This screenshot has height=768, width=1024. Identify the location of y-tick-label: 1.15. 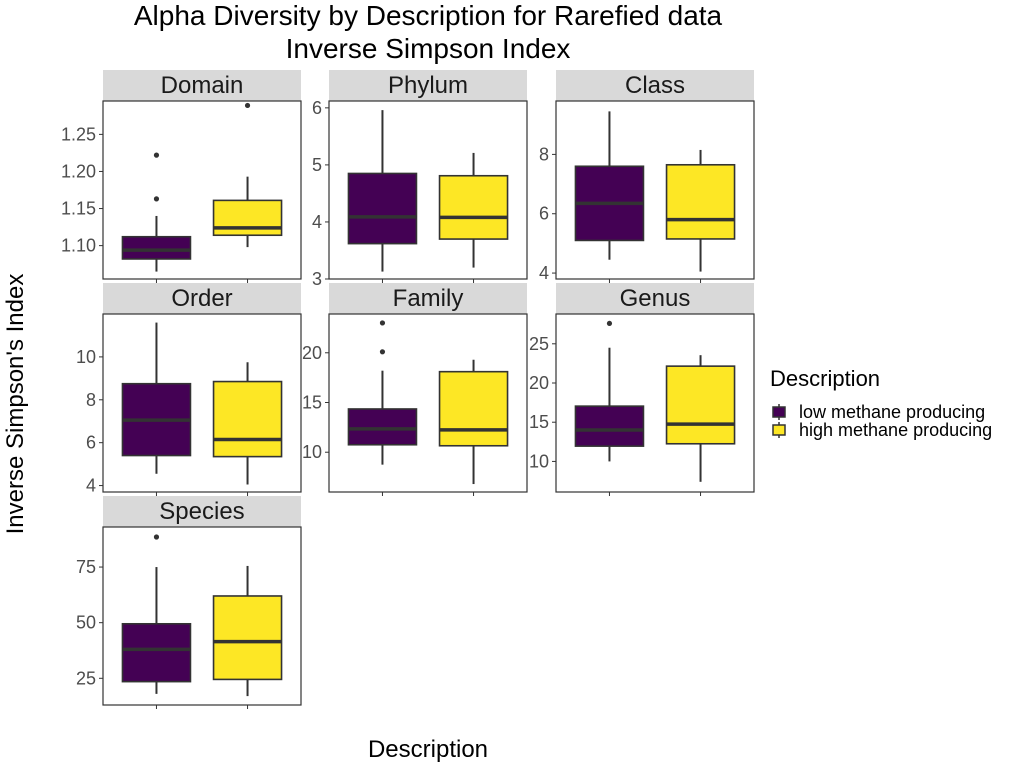
(78, 209).